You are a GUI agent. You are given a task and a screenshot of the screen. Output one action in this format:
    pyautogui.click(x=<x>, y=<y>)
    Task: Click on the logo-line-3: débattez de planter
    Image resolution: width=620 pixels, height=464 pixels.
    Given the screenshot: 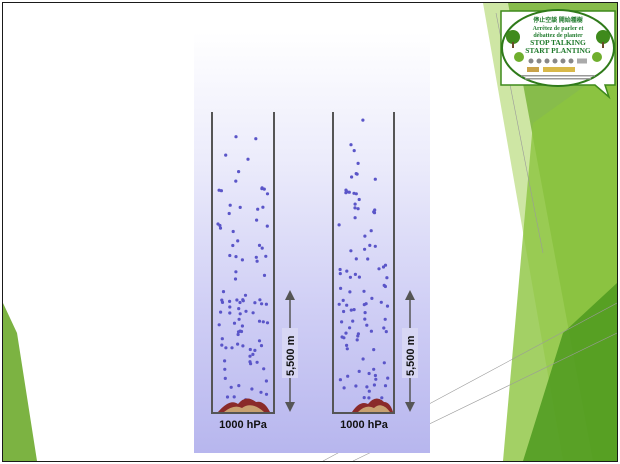 What is the action you would take?
    pyautogui.click(x=558, y=36)
    